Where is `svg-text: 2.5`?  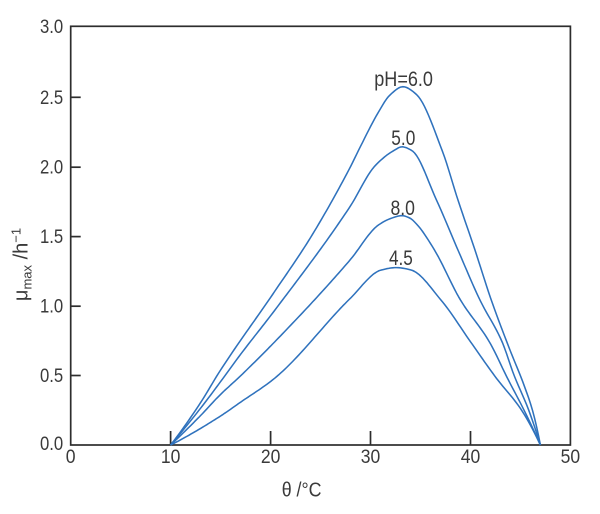
svg-text: 2.5 is located at coordinates (51, 98).